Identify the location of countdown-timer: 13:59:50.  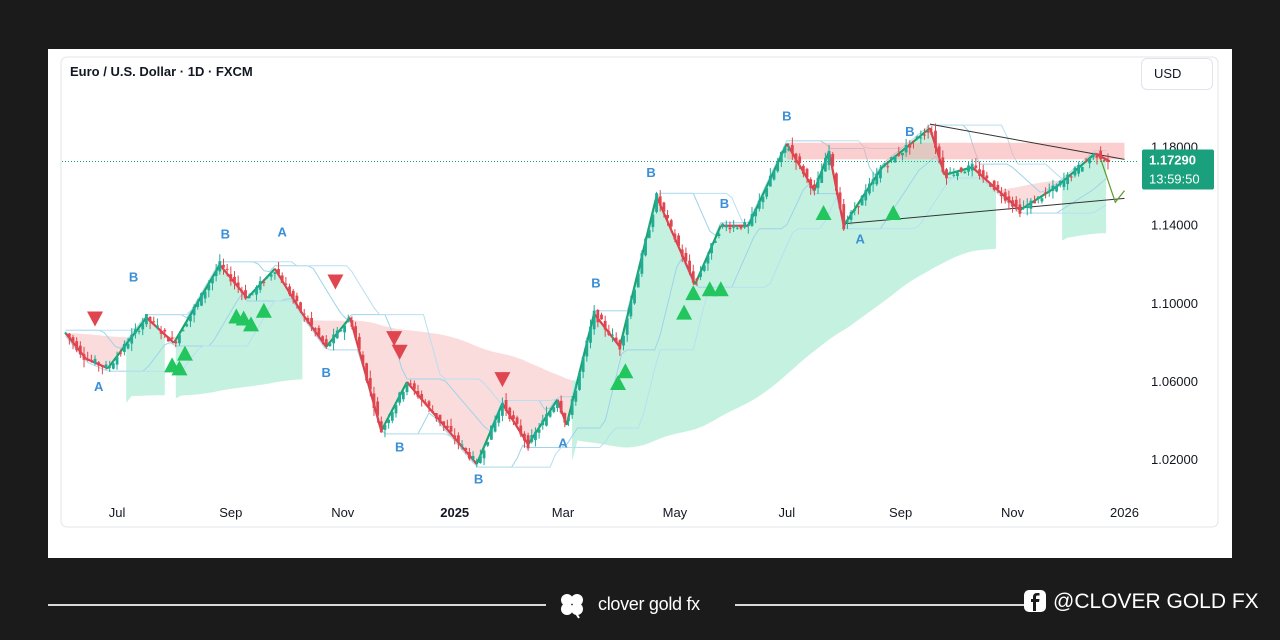
(1174, 178).